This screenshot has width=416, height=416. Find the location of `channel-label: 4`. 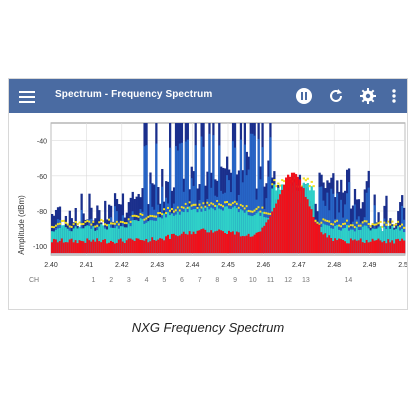

channel-label: 4 is located at coordinates (147, 280).